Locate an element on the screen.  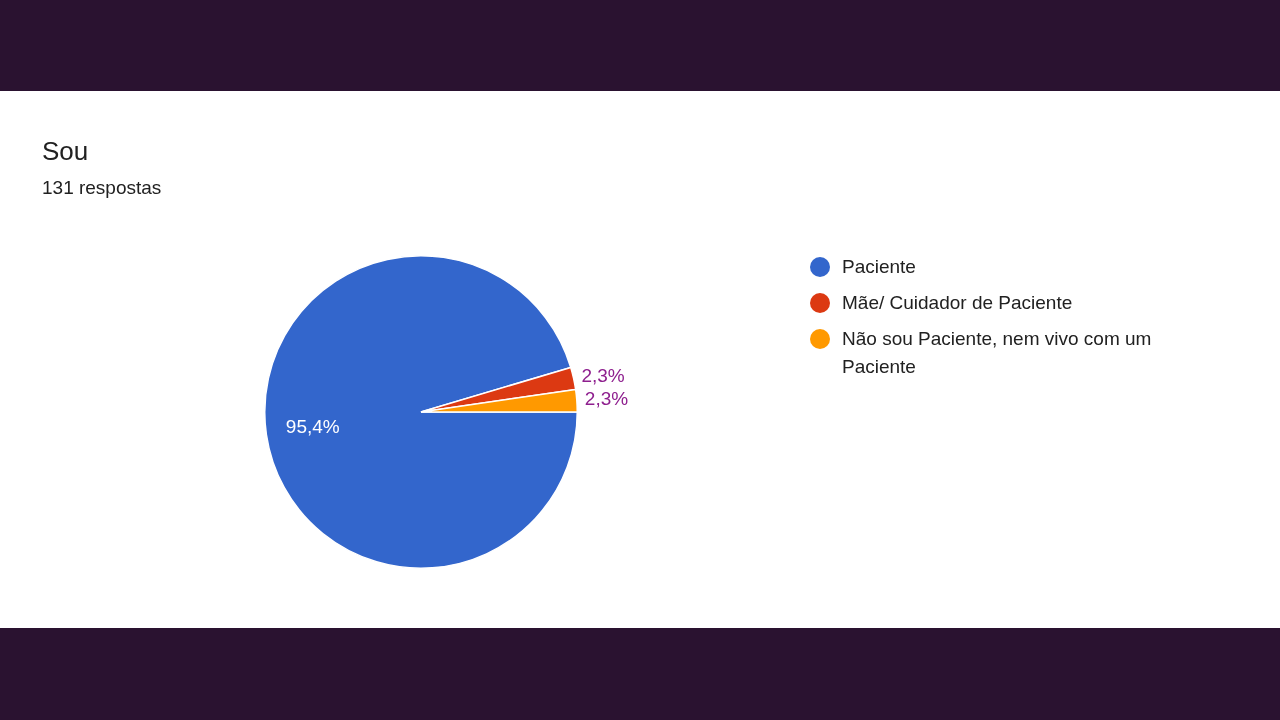
legend-label: Paciente is located at coordinates (879, 267).